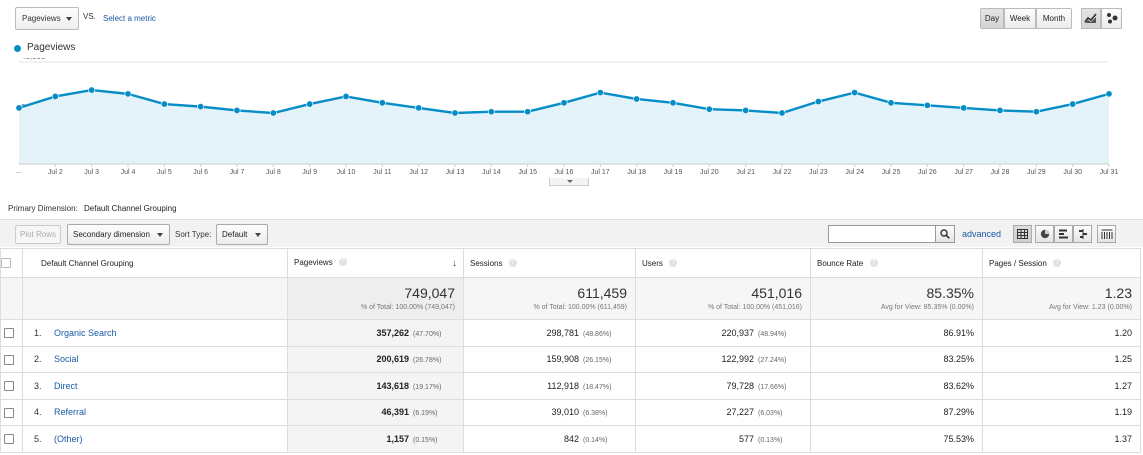 The height and width of the screenshot is (455, 1143). I want to click on header-pages-per-session: Pages / Session ?, so click(1061, 263).